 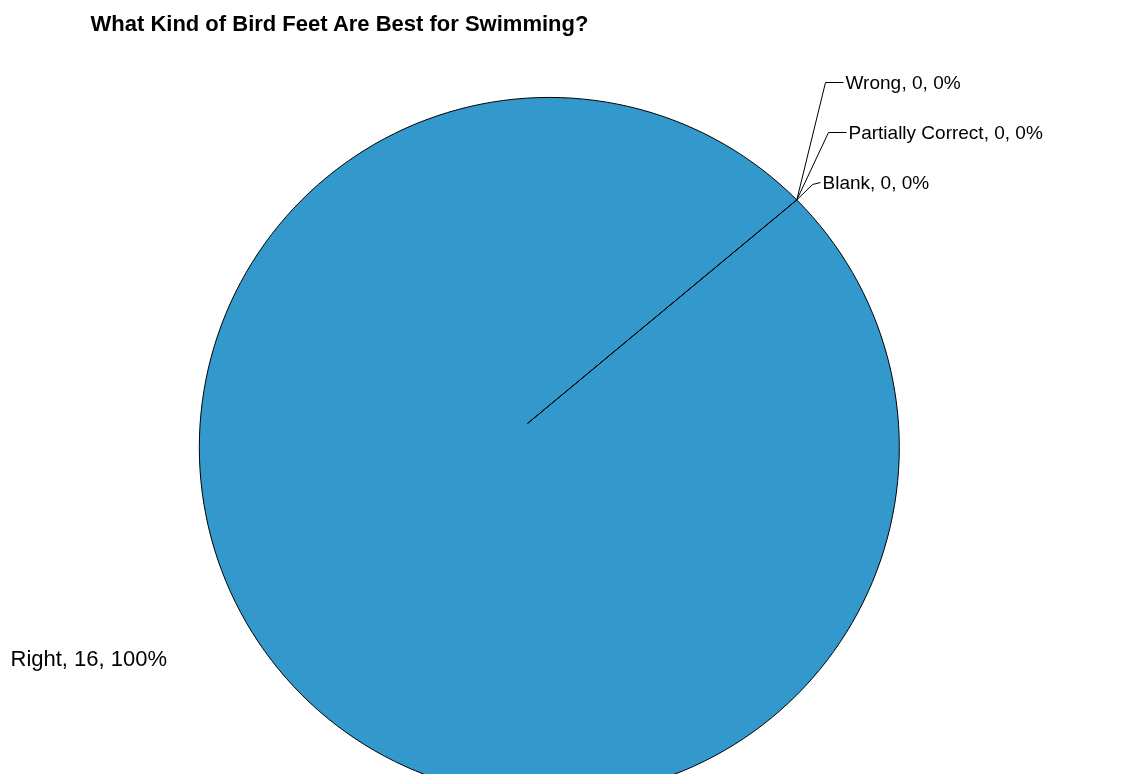 What do you see at coordinates (916, 132) in the screenshot?
I see `category-label: Partially Correct` at bounding box center [916, 132].